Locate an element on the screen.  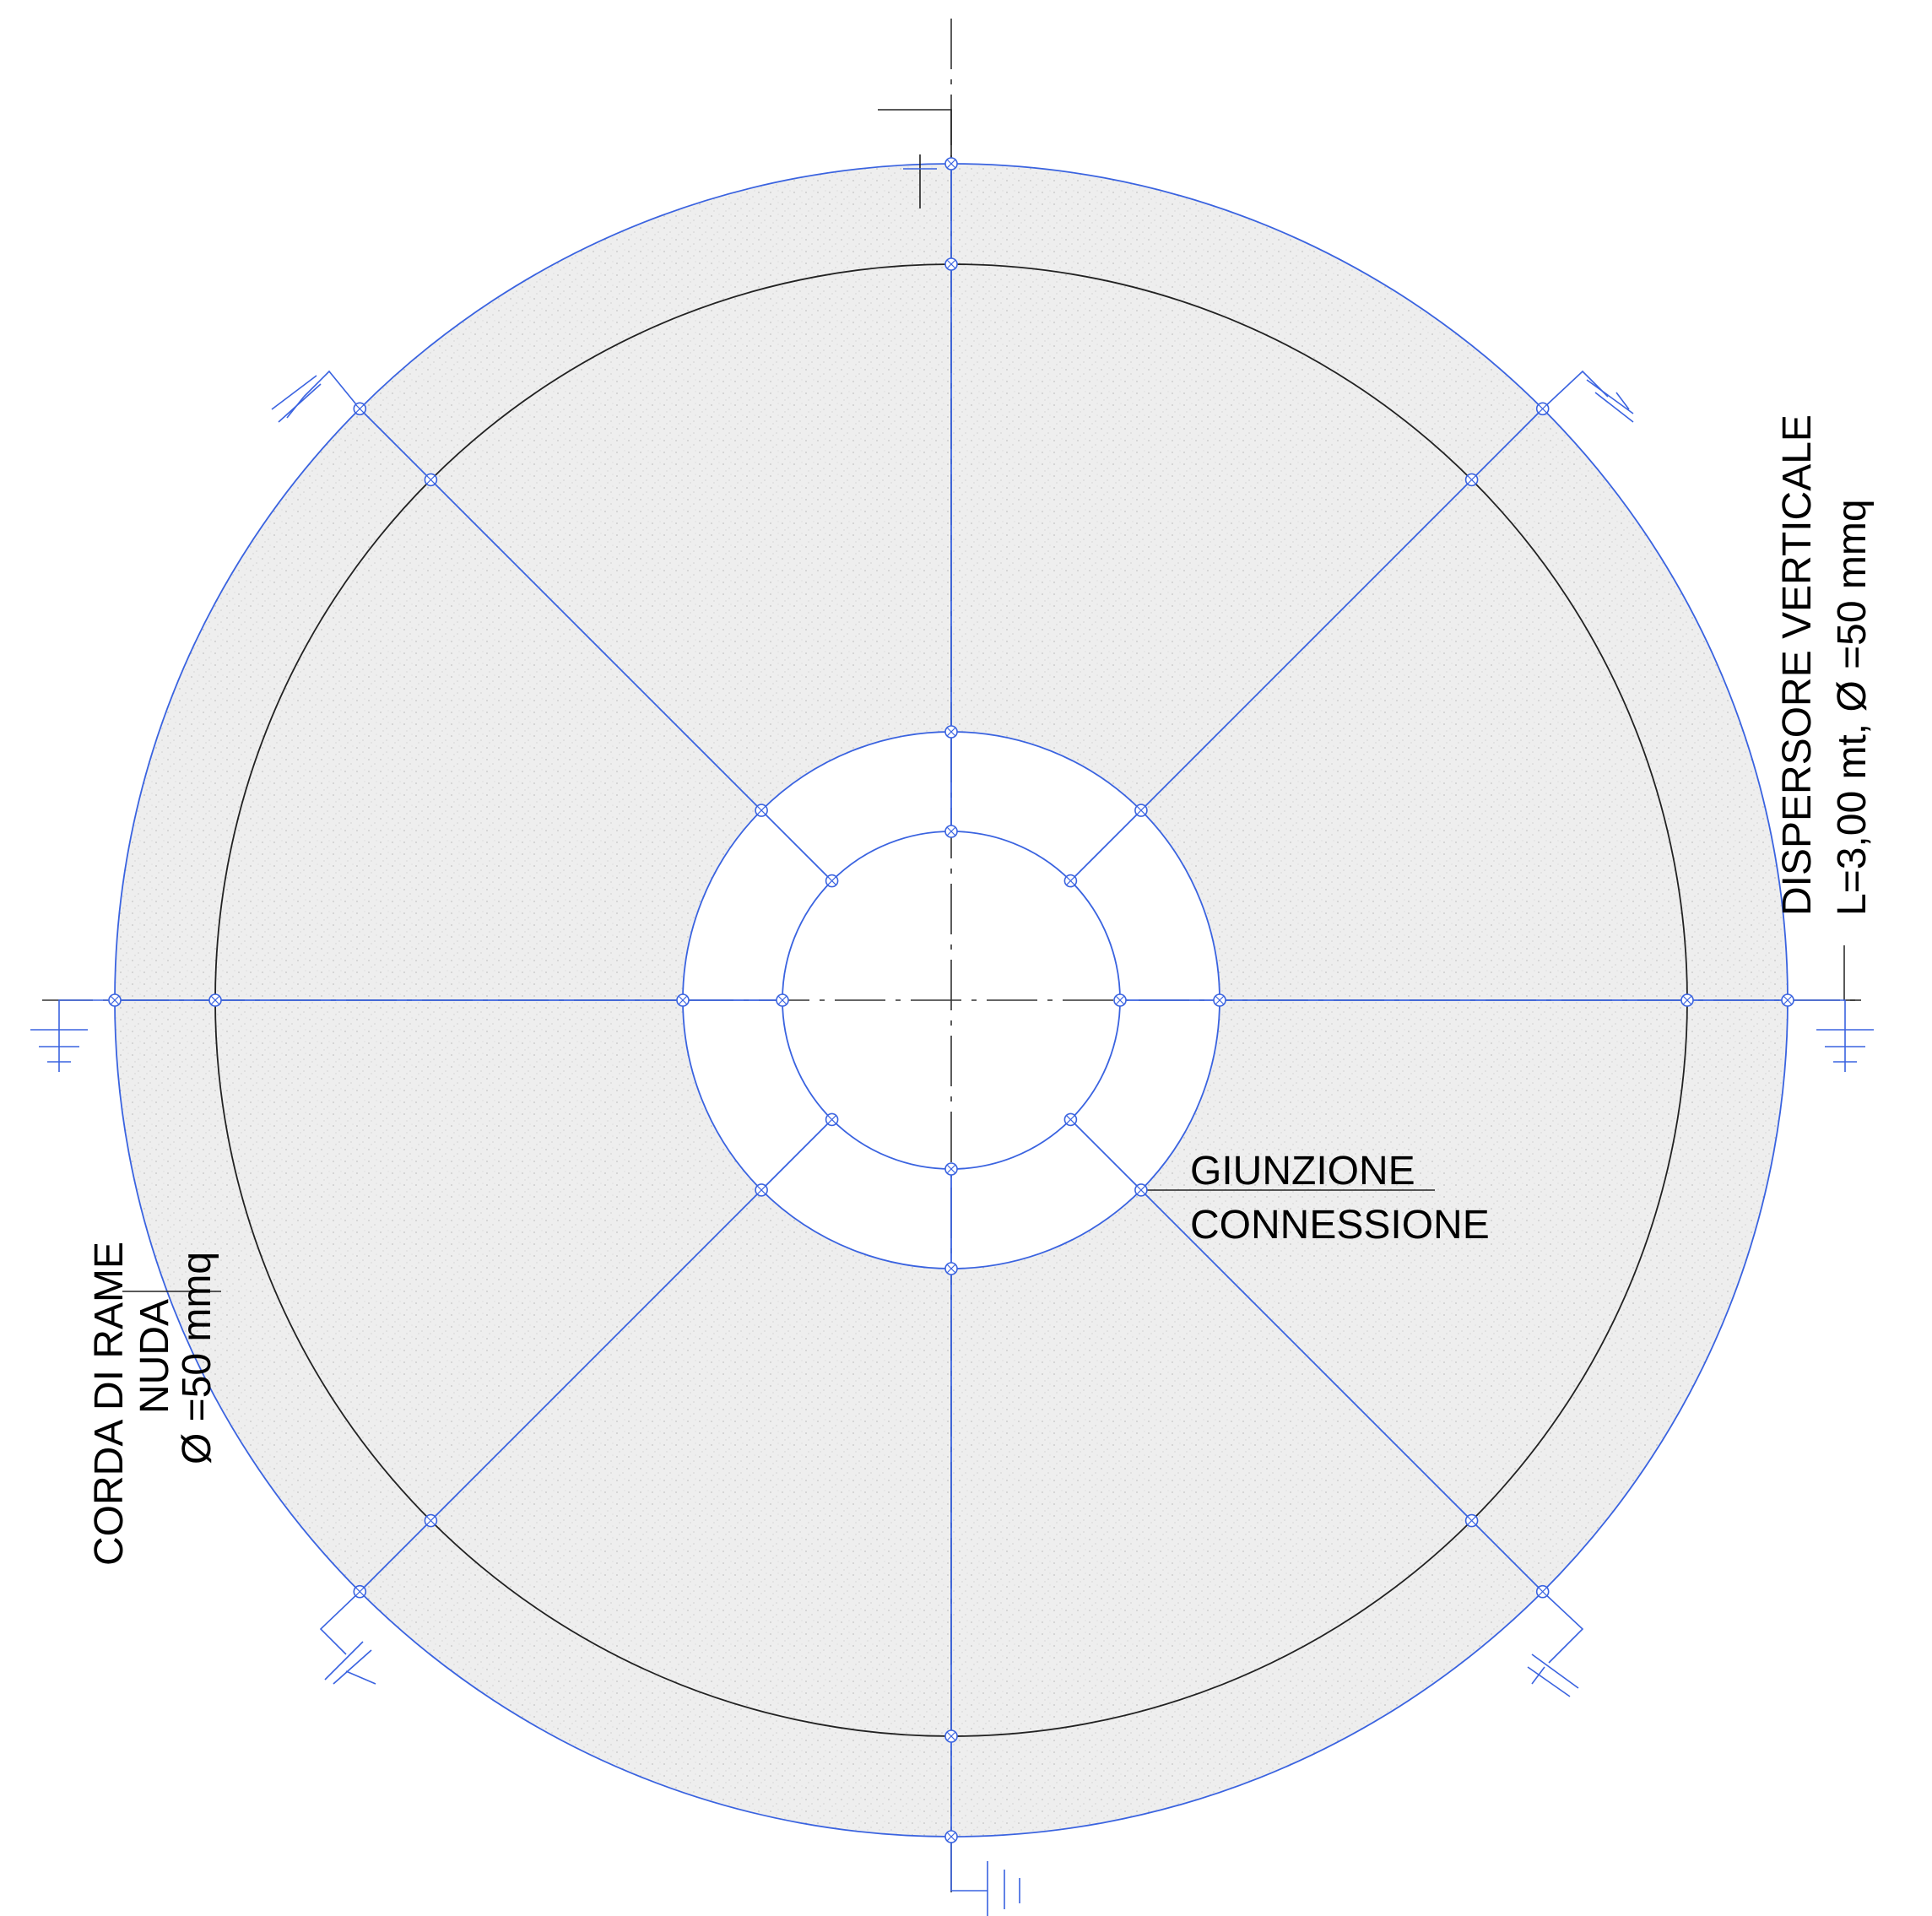
conductor-sw is located at coordinates (596, 1356).